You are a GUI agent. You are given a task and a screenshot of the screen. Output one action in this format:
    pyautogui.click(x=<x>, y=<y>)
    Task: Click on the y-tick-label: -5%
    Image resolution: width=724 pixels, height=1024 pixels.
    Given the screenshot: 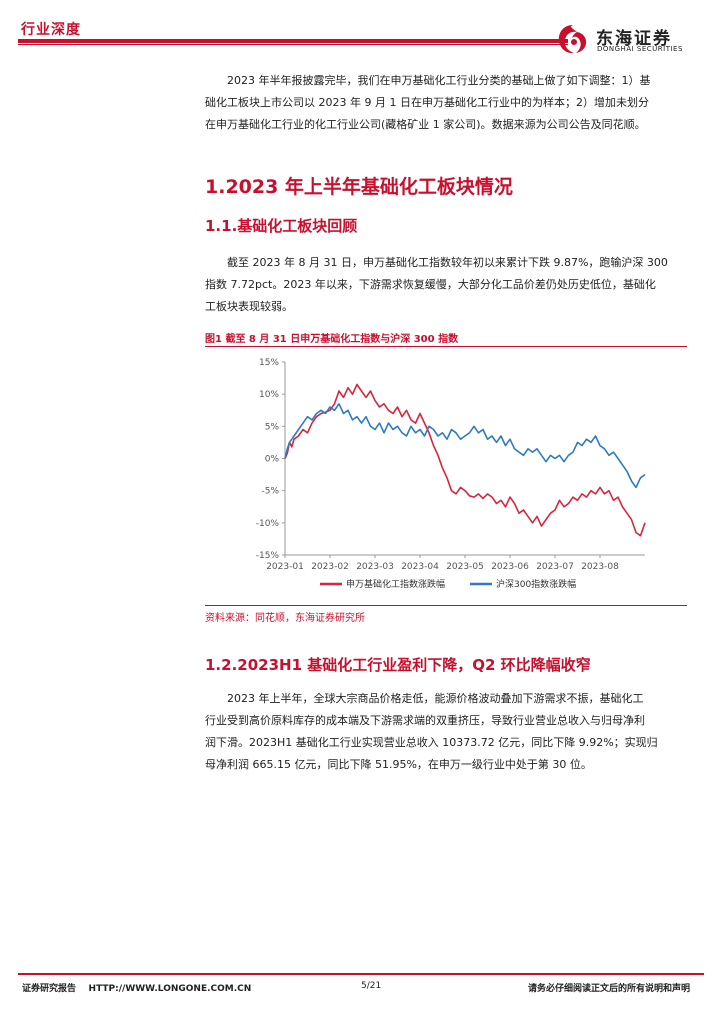 What is the action you would take?
    pyautogui.click(x=270, y=492)
    